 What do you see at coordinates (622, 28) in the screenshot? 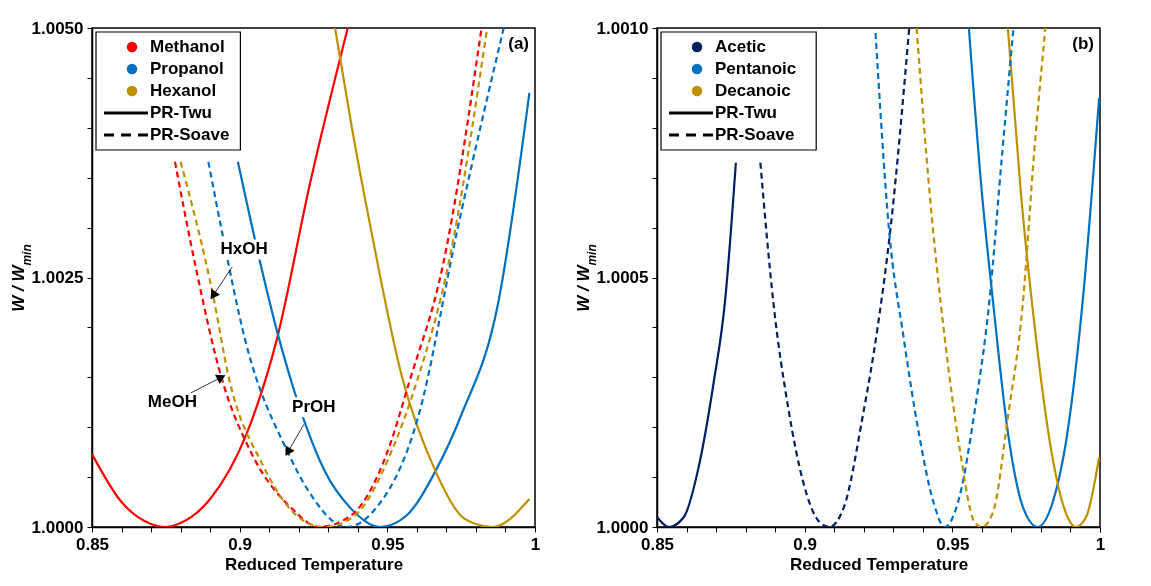
I see `y-tick-label: 1.0010` at bounding box center [622, 28].